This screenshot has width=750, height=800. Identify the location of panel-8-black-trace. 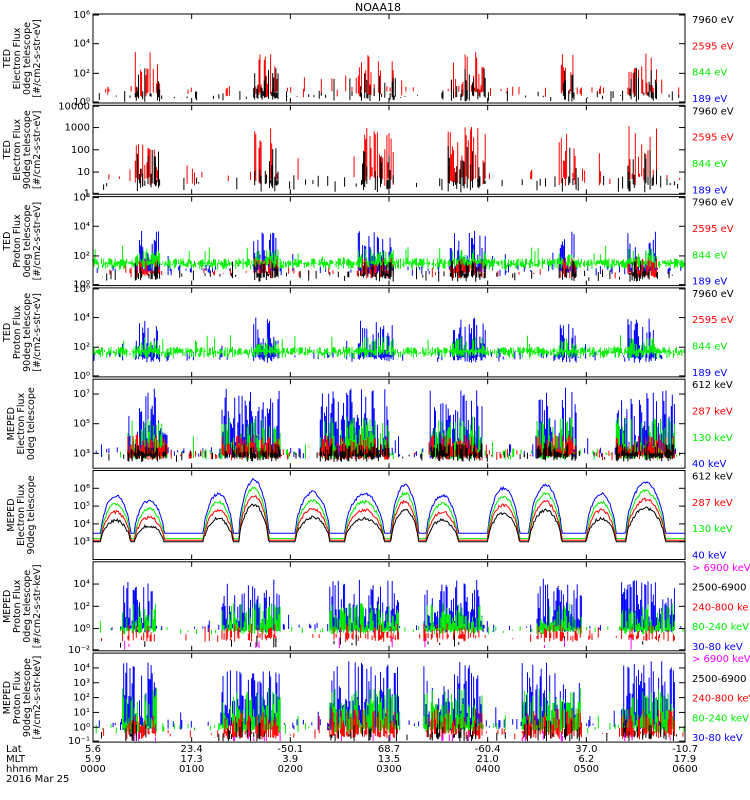
(389, 731).